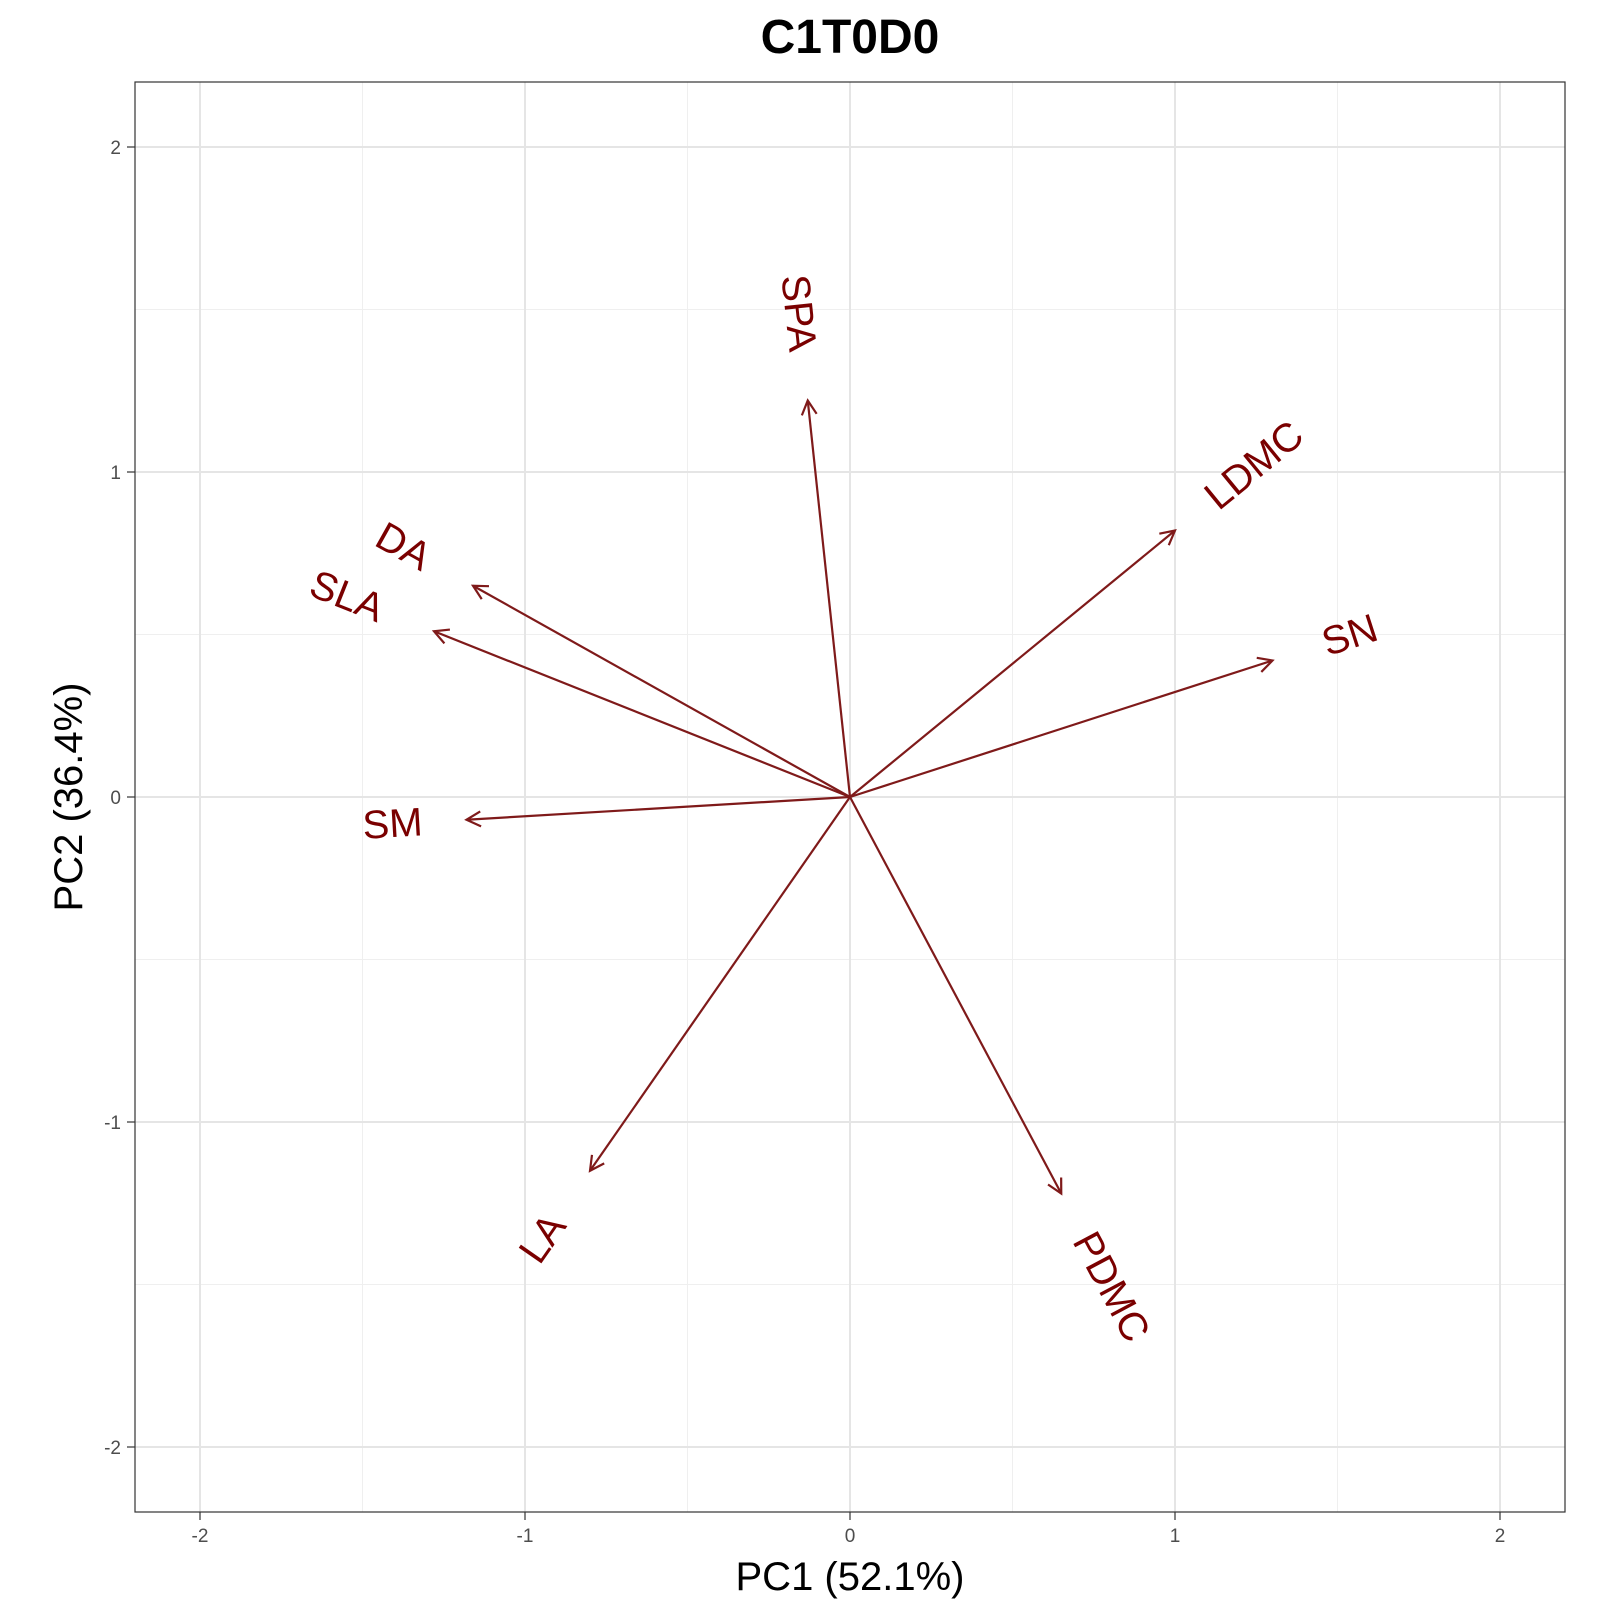  Describe the element at coordinates (1055, 1186) in the screenshot. I see `arrowhead-pdmc` at that location.